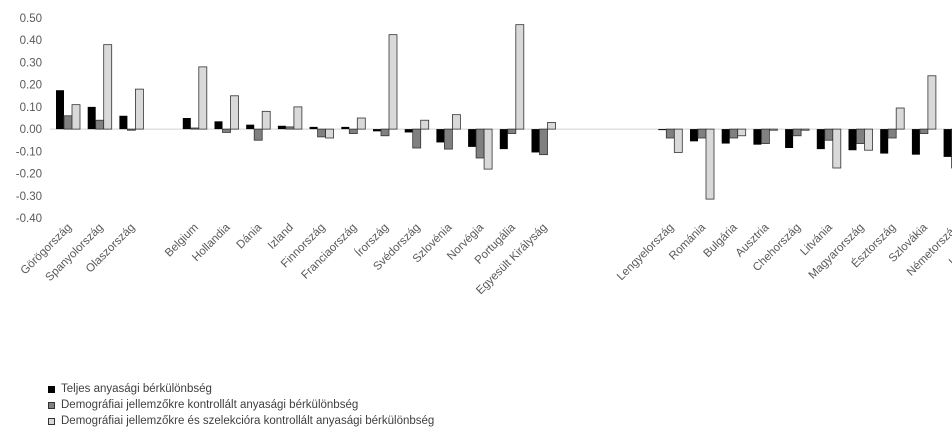  What do you see at coordinates (51, 405) in the screenshot?
I see `legend-swatch-gray` at bounding box center [51, 405].